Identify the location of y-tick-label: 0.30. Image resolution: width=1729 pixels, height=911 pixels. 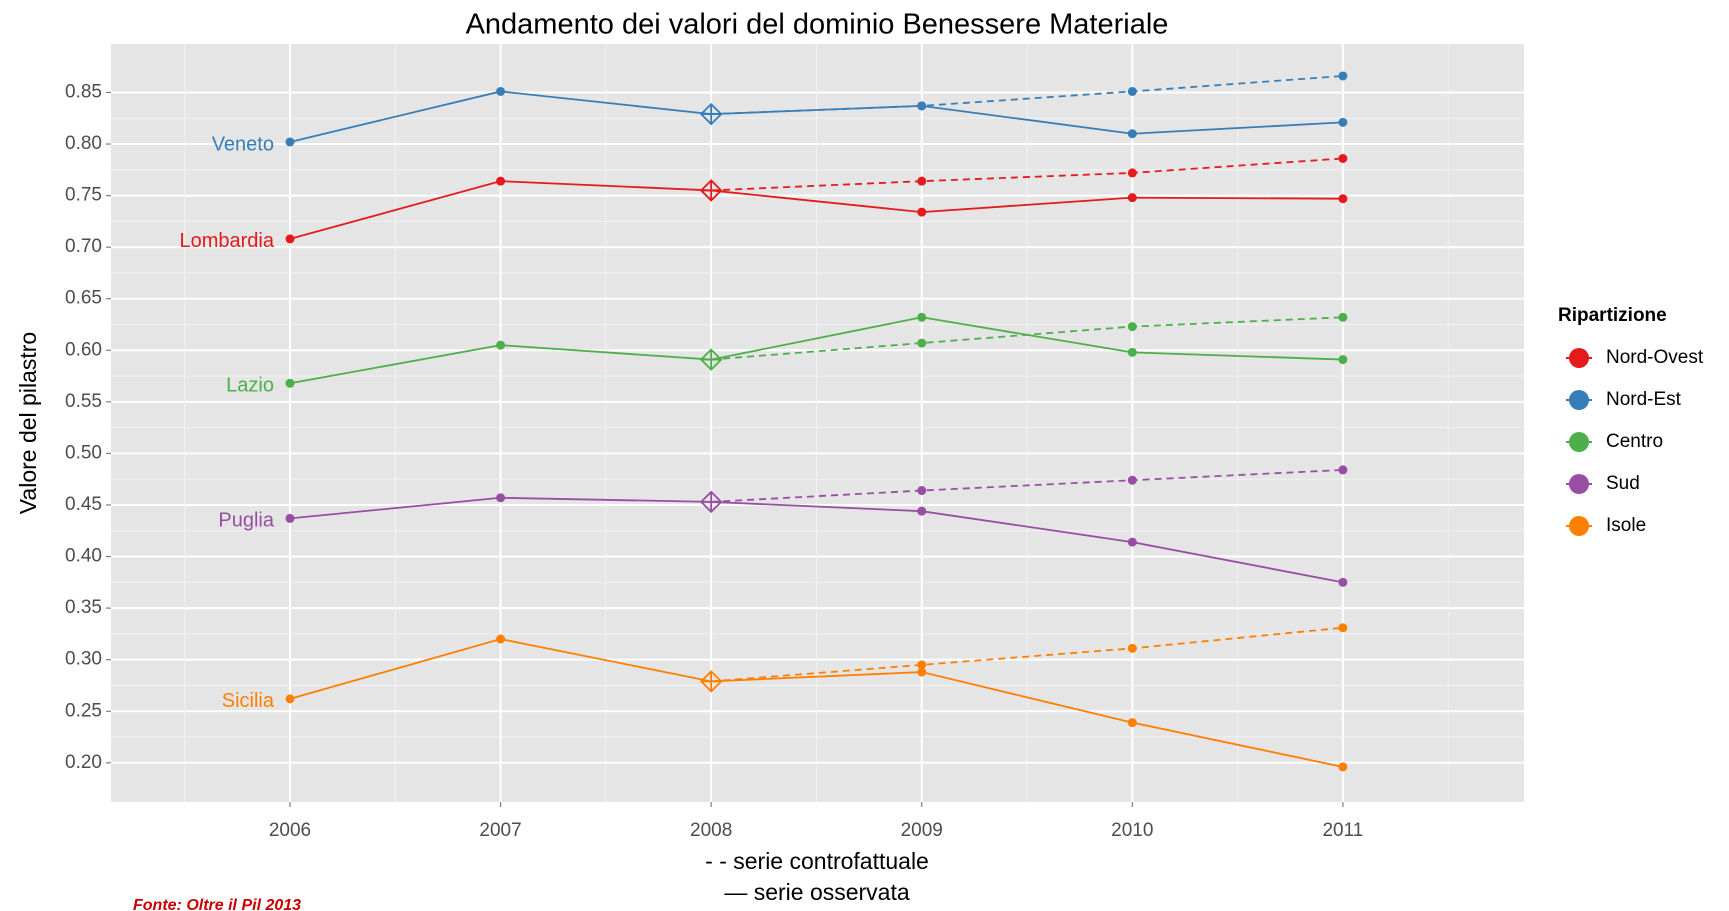
(83, 659).